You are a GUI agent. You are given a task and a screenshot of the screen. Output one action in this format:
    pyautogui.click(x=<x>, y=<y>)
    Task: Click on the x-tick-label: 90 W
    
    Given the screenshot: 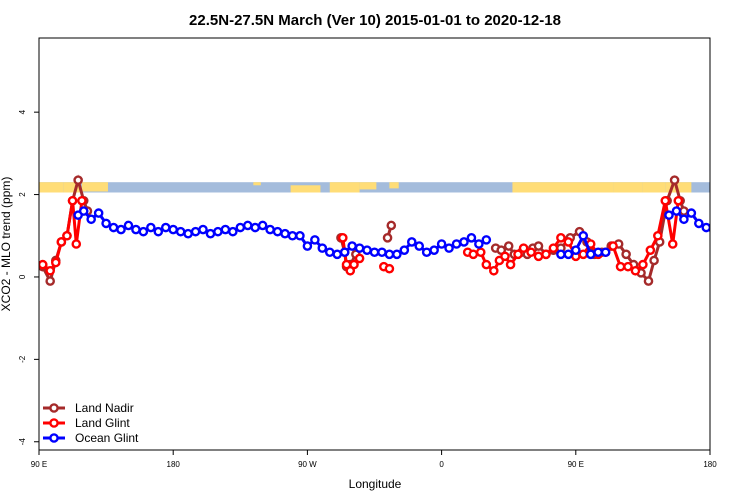 What is the action you would take?
    pyautogui.click(x=307, y=464)
    